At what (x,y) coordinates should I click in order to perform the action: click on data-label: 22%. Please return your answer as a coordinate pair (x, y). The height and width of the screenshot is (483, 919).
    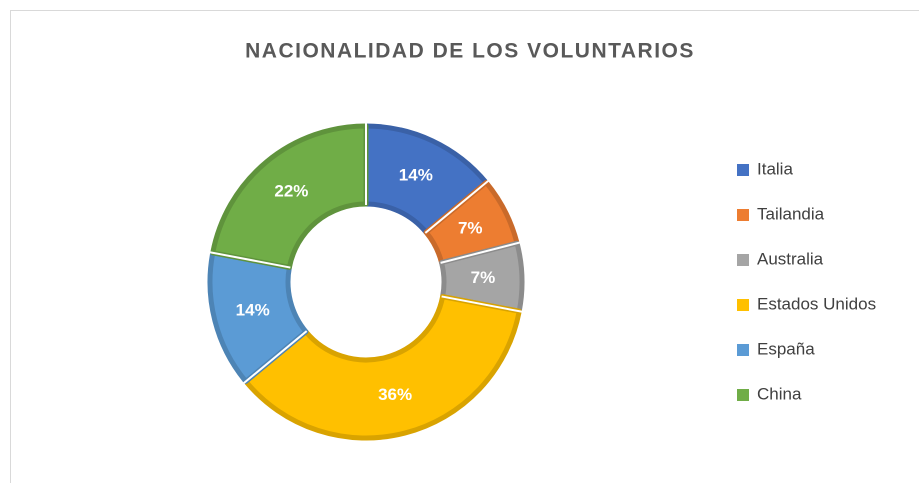
    Looking at the image, I should click on (291, 190).